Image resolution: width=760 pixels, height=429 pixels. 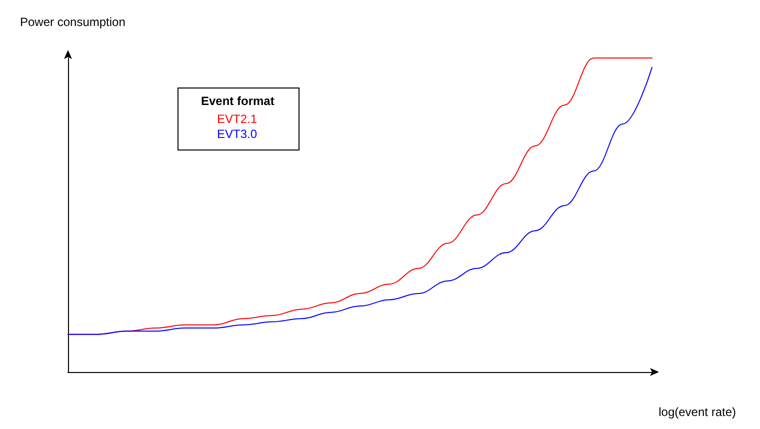 What do you see at coordinates (237, 101) in the screenshot?
I see `legend-title: Event format` at bounding box center [237, 101].